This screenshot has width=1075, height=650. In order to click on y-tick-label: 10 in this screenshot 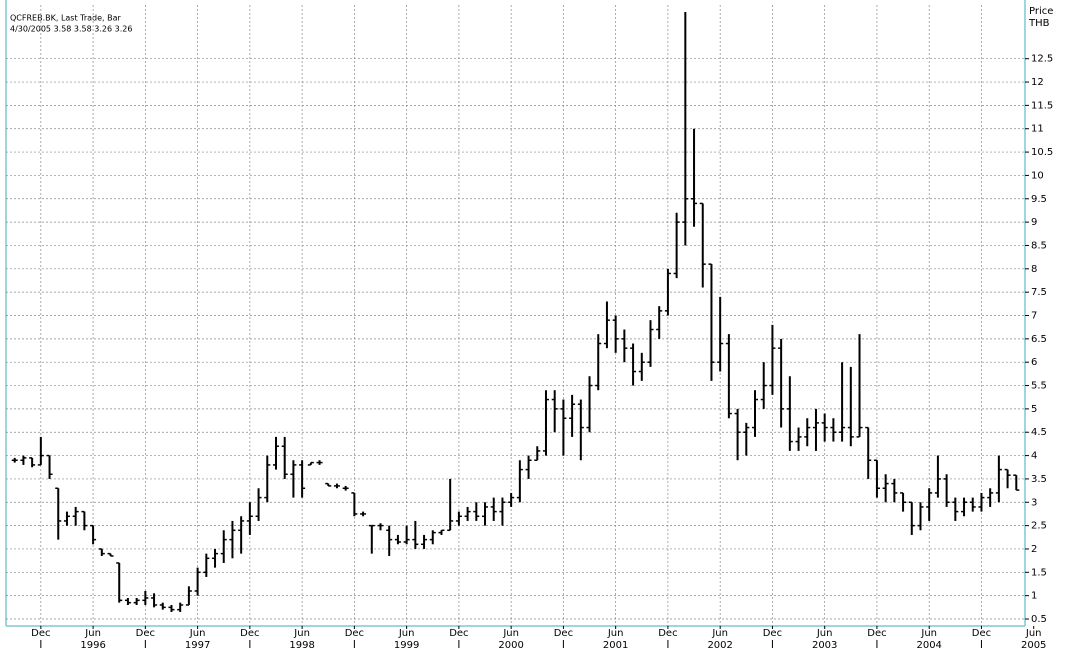, I will do `click(1037, 175)`.